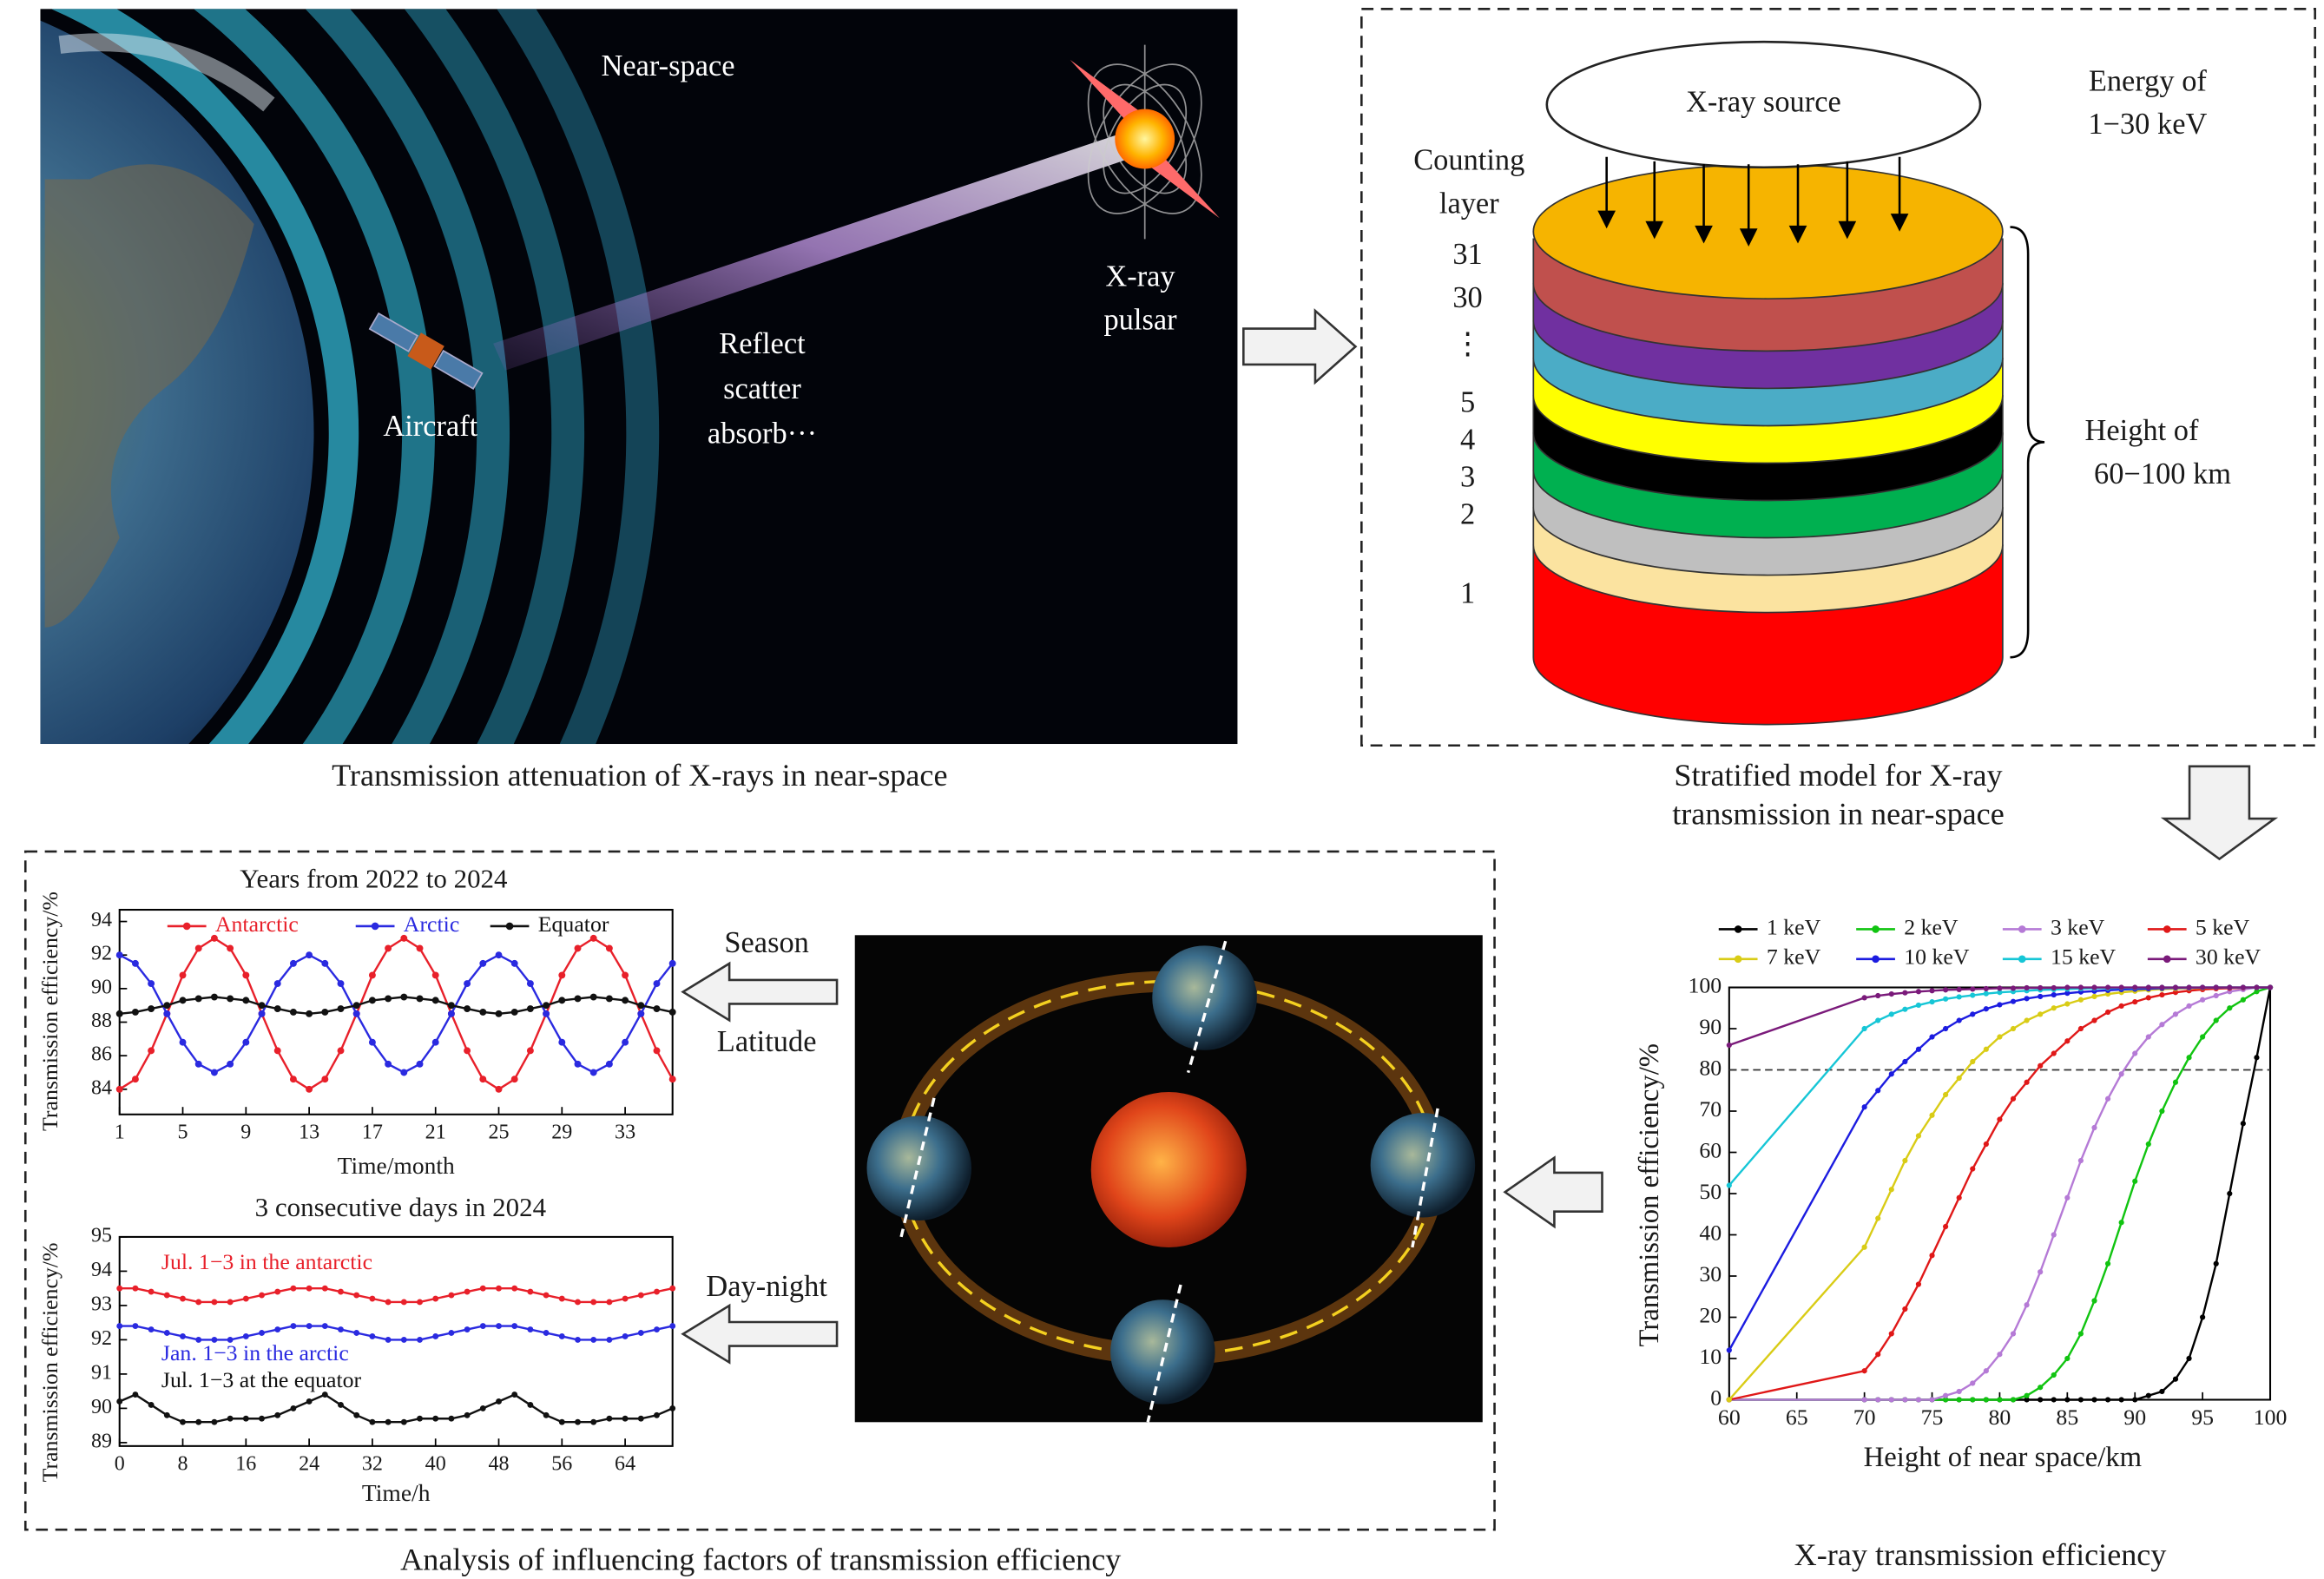  I want to click on y-tick-label: 90, so click(102, 1407).